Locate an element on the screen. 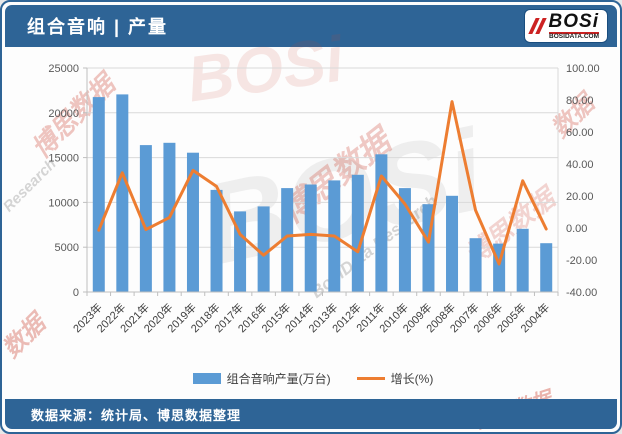  legend-item-growth: 增长(%) is located at coordinates (395, 378).